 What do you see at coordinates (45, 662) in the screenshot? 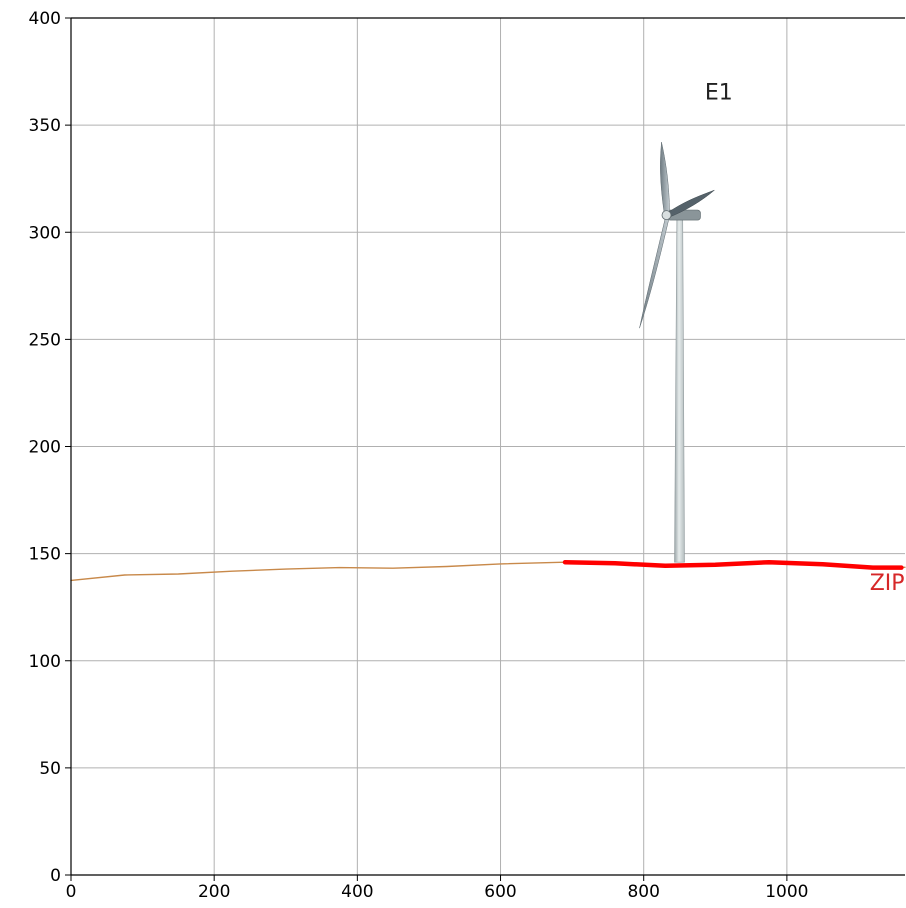
I see `y-tick-label: 100` at bounding box center [45, 662].